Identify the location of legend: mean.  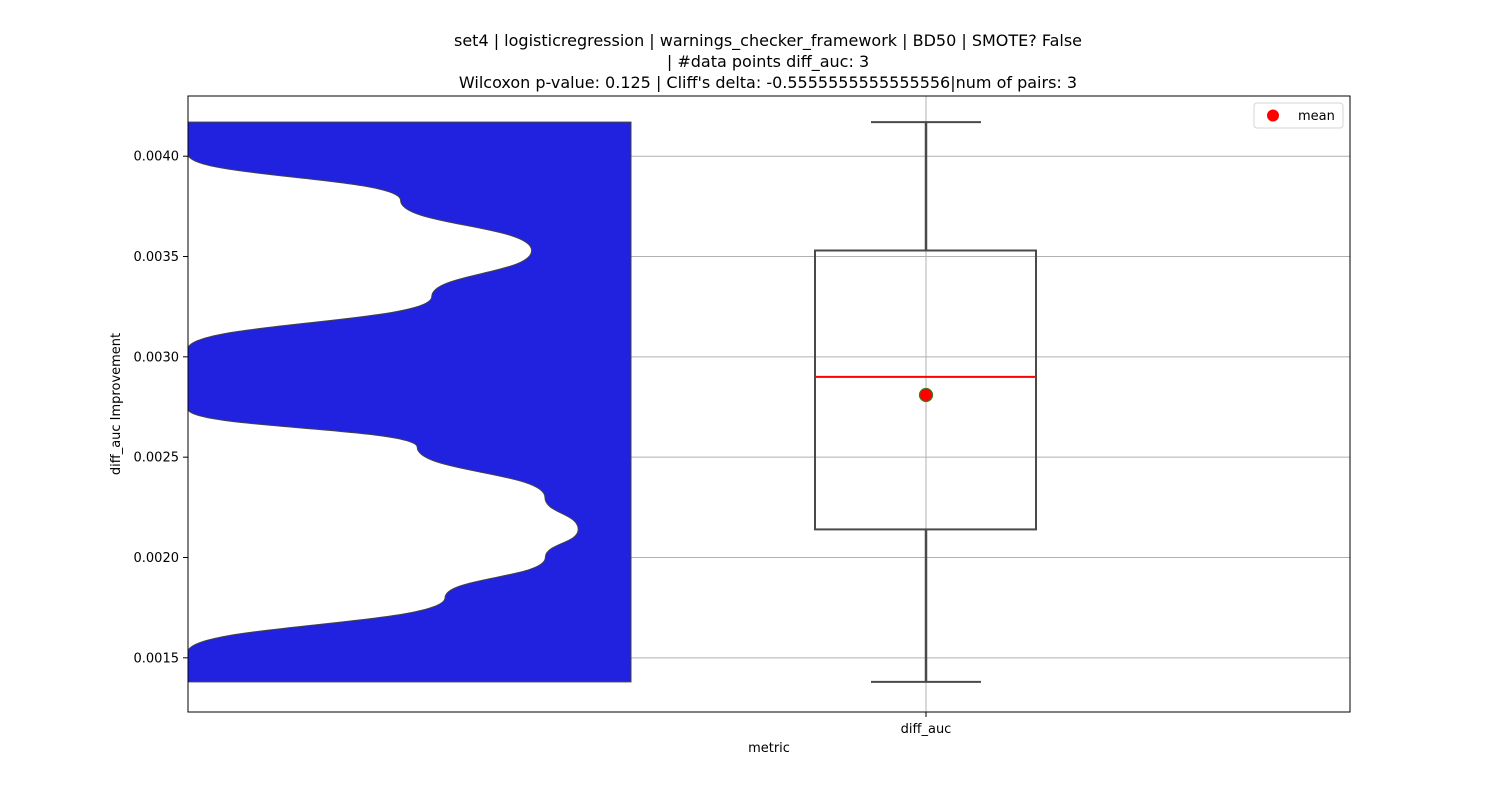
(1298, 115).